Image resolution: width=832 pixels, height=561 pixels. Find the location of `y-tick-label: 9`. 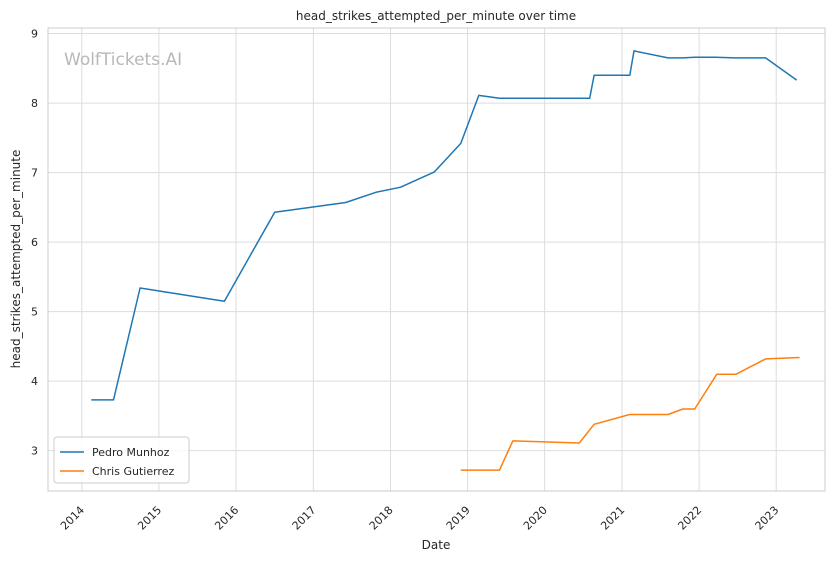

y-tick-label: 9 is located at coordinates (34, 34).